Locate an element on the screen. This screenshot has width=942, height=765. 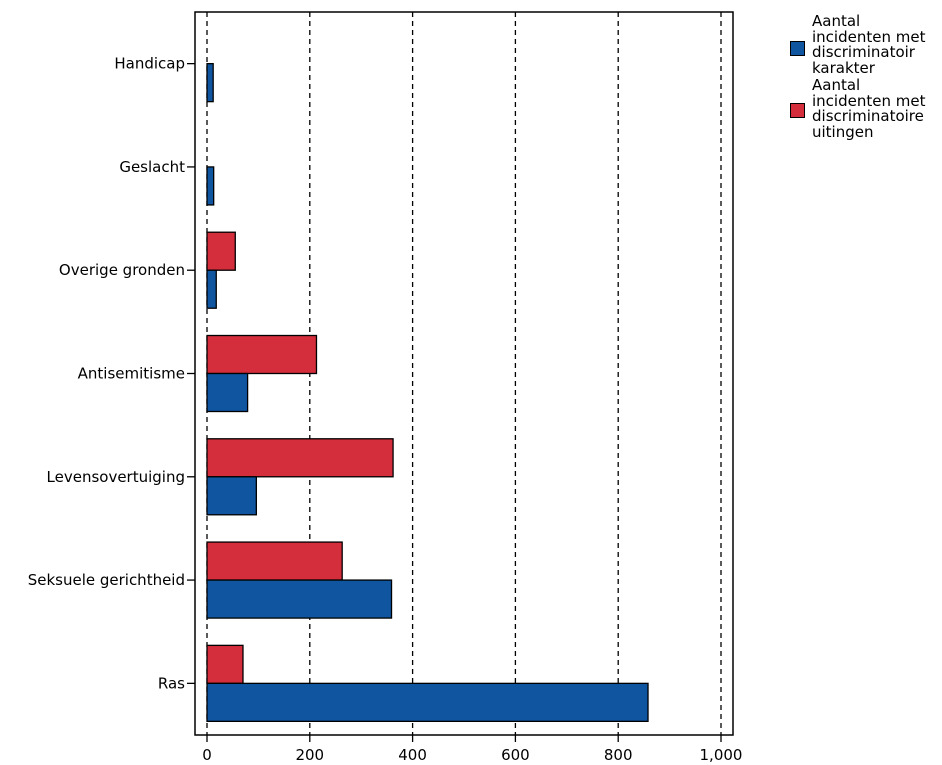
x-tick-label: 600 is located at coordinates (515, 755).